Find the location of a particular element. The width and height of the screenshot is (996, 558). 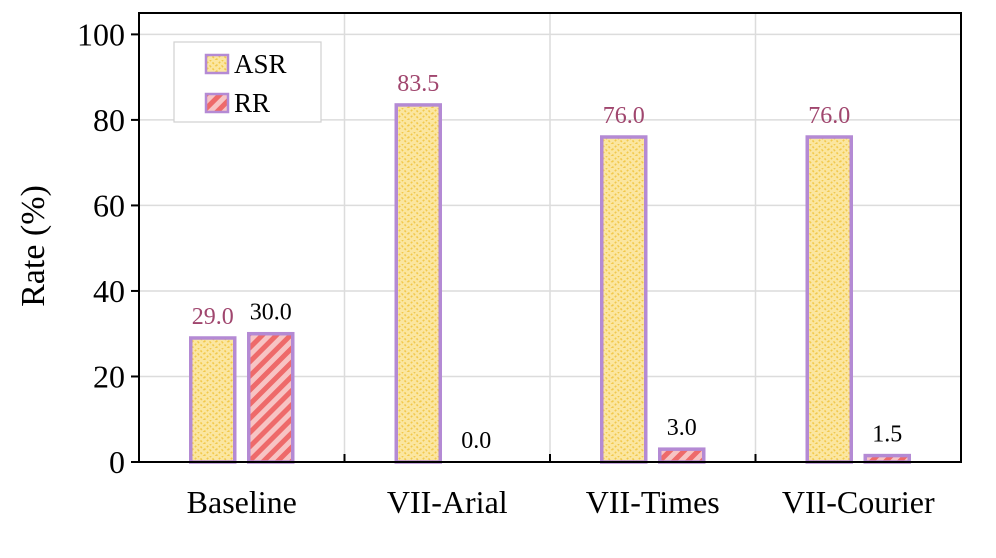

data-label-asr: 83.5 is located at coordinates (418, 84).